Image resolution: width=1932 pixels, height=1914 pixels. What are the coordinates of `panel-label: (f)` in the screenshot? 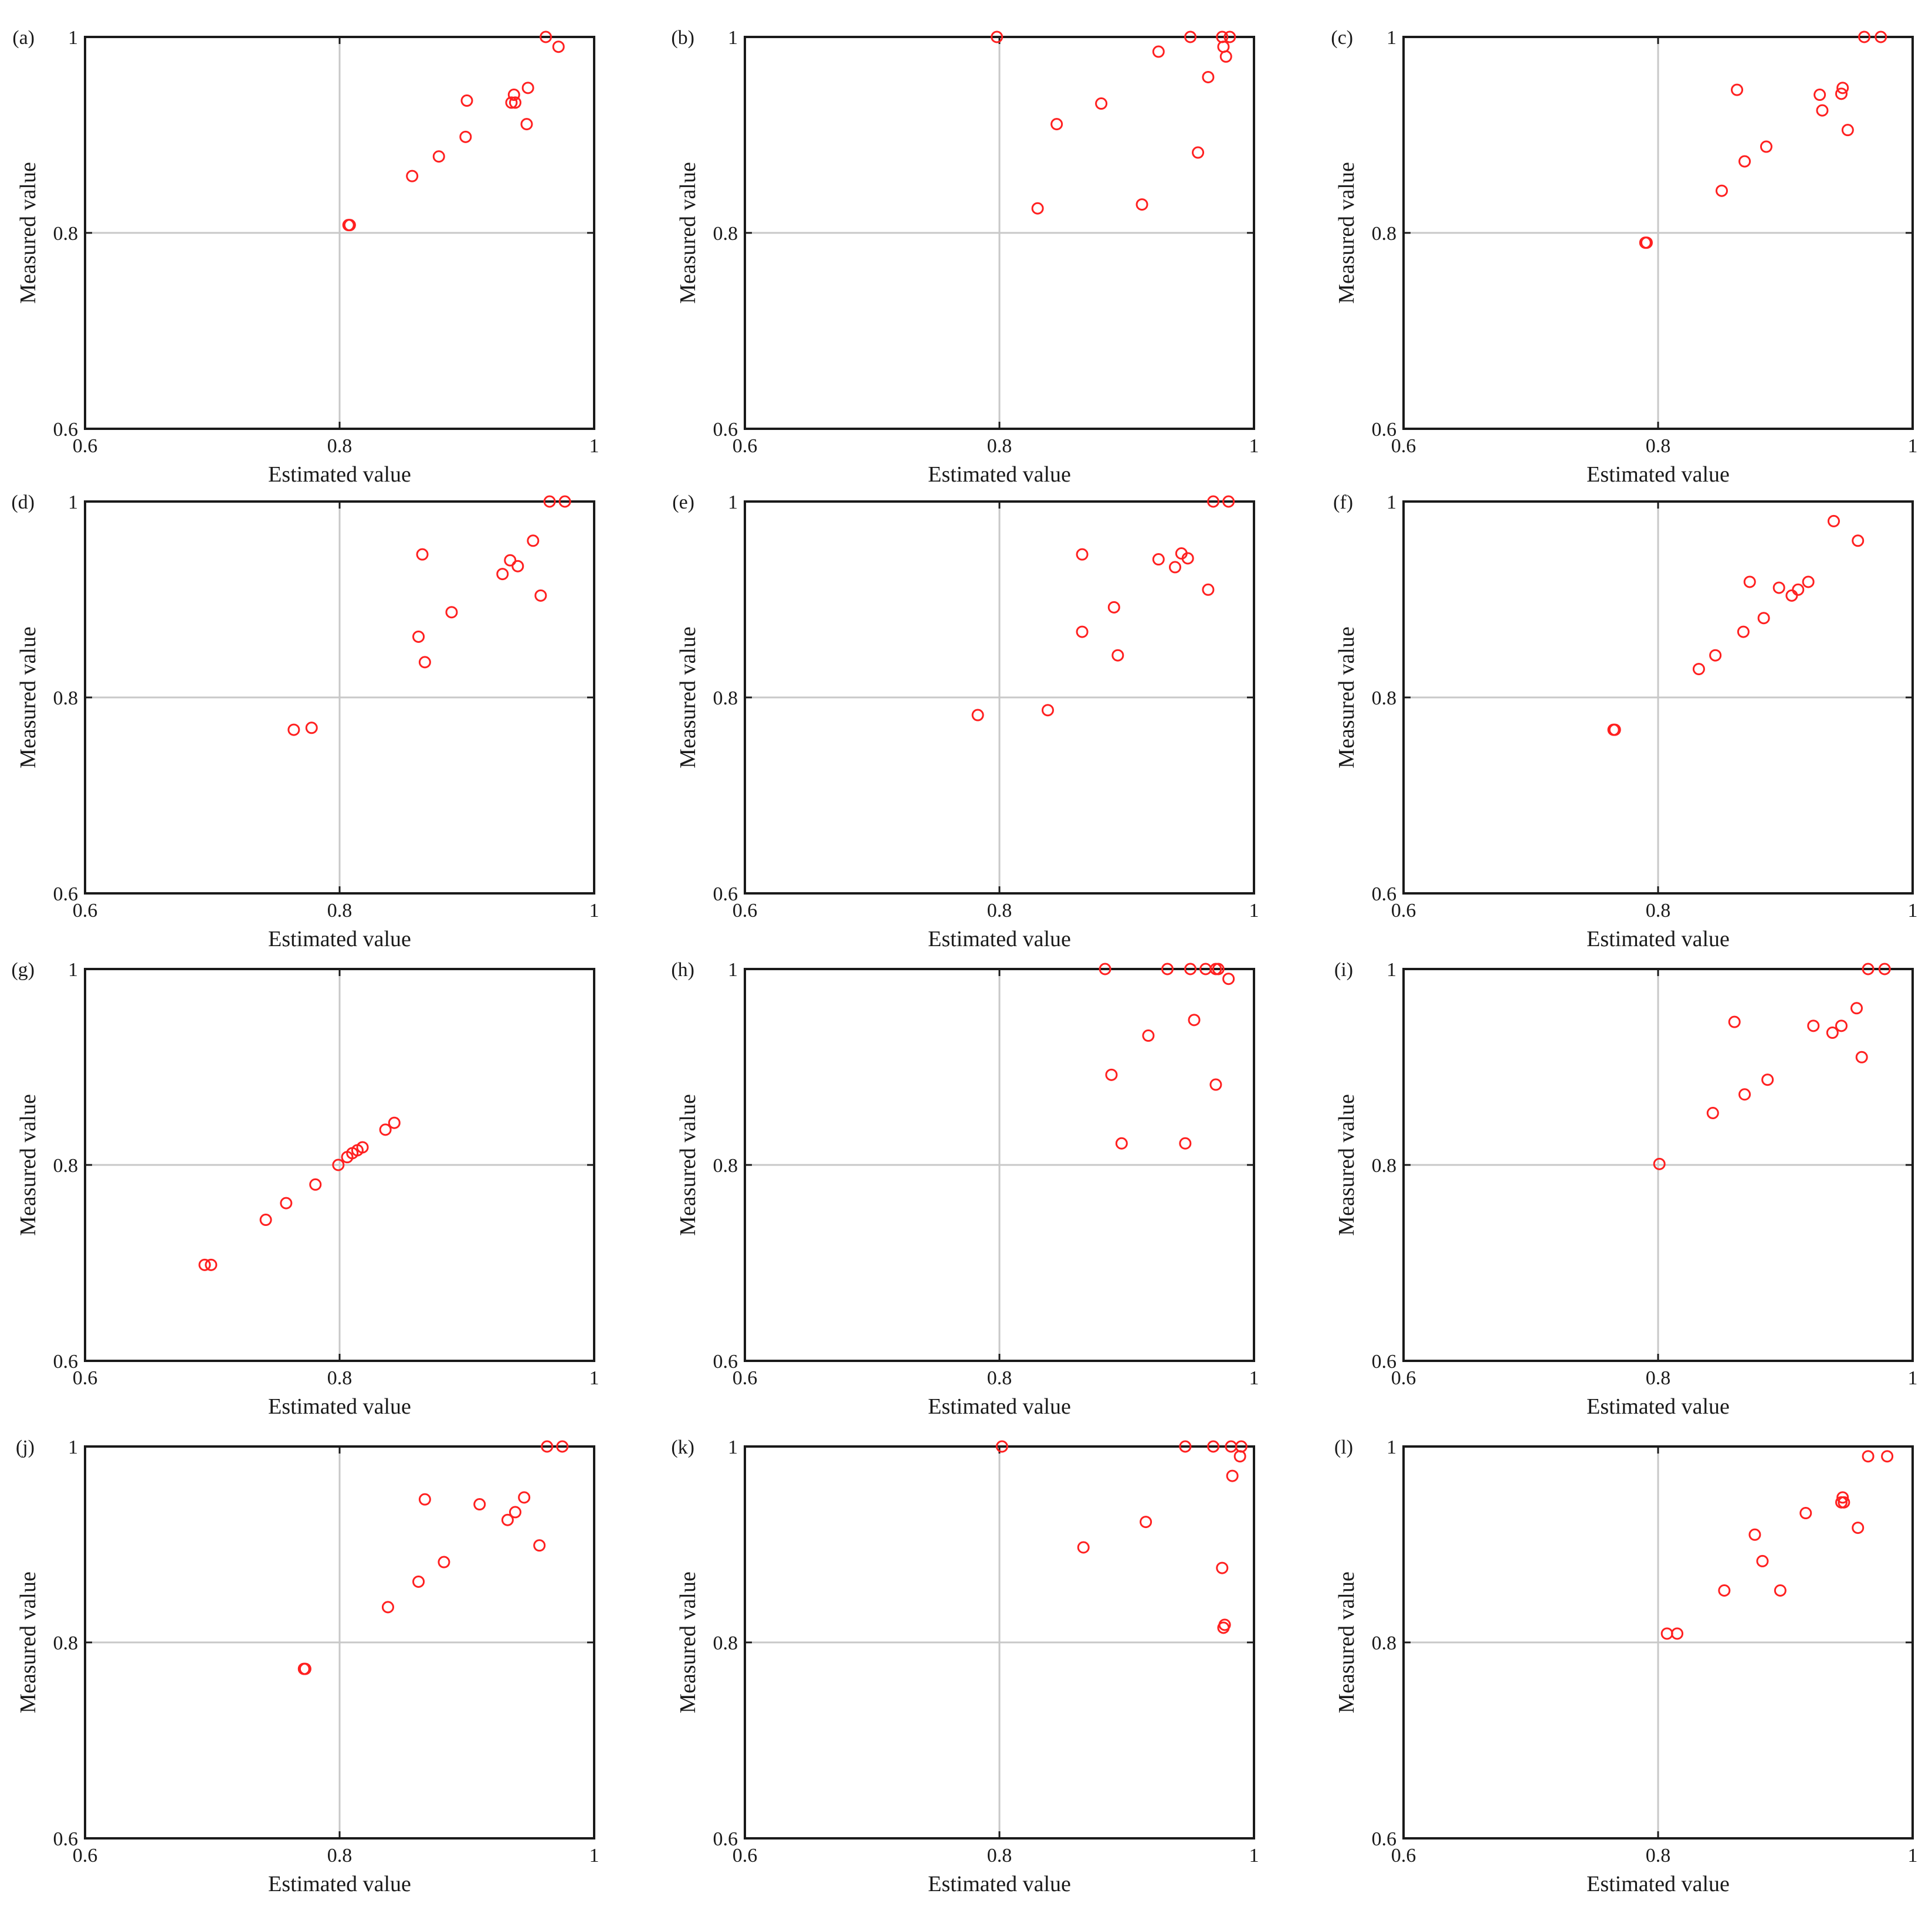 It's located at (1343, 502).